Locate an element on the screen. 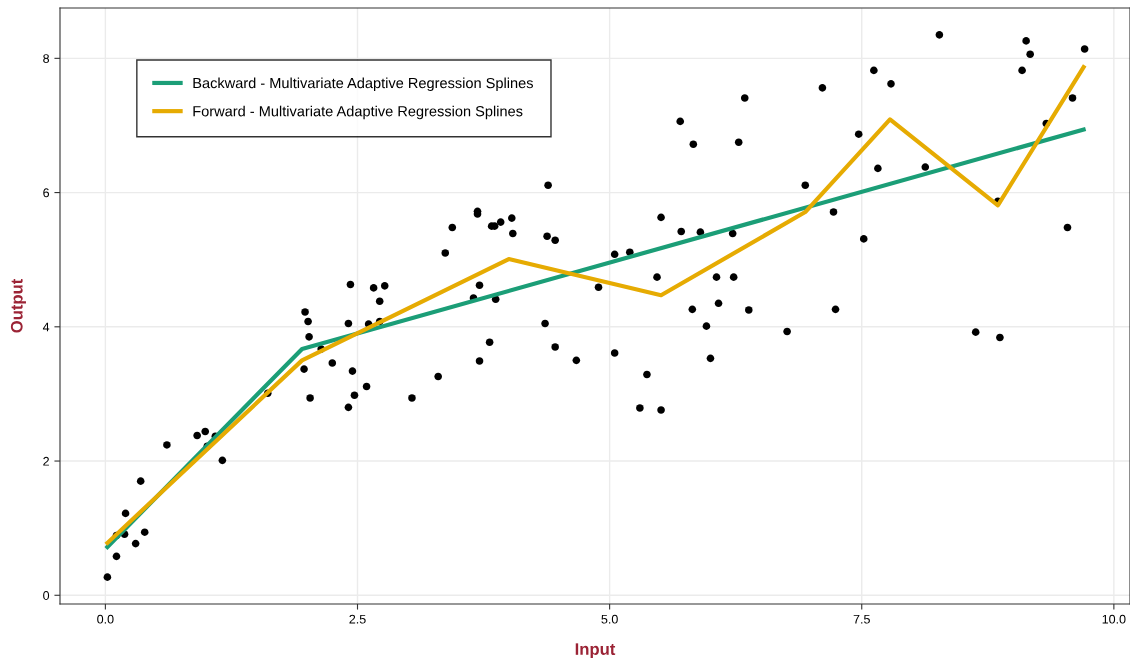 Image resolution: width=1130 pixels, height=658 pixels. y-tick-label: 2 is located at coordinates (46, 461).